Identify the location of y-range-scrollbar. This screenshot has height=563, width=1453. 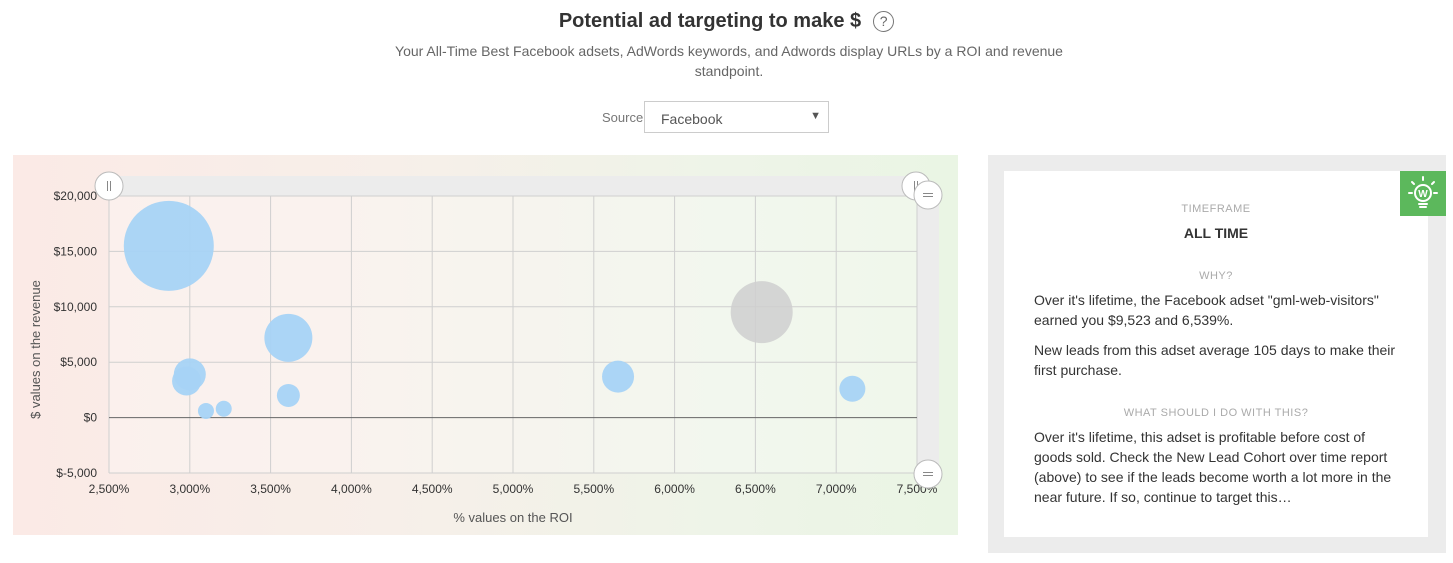
(928, 335).